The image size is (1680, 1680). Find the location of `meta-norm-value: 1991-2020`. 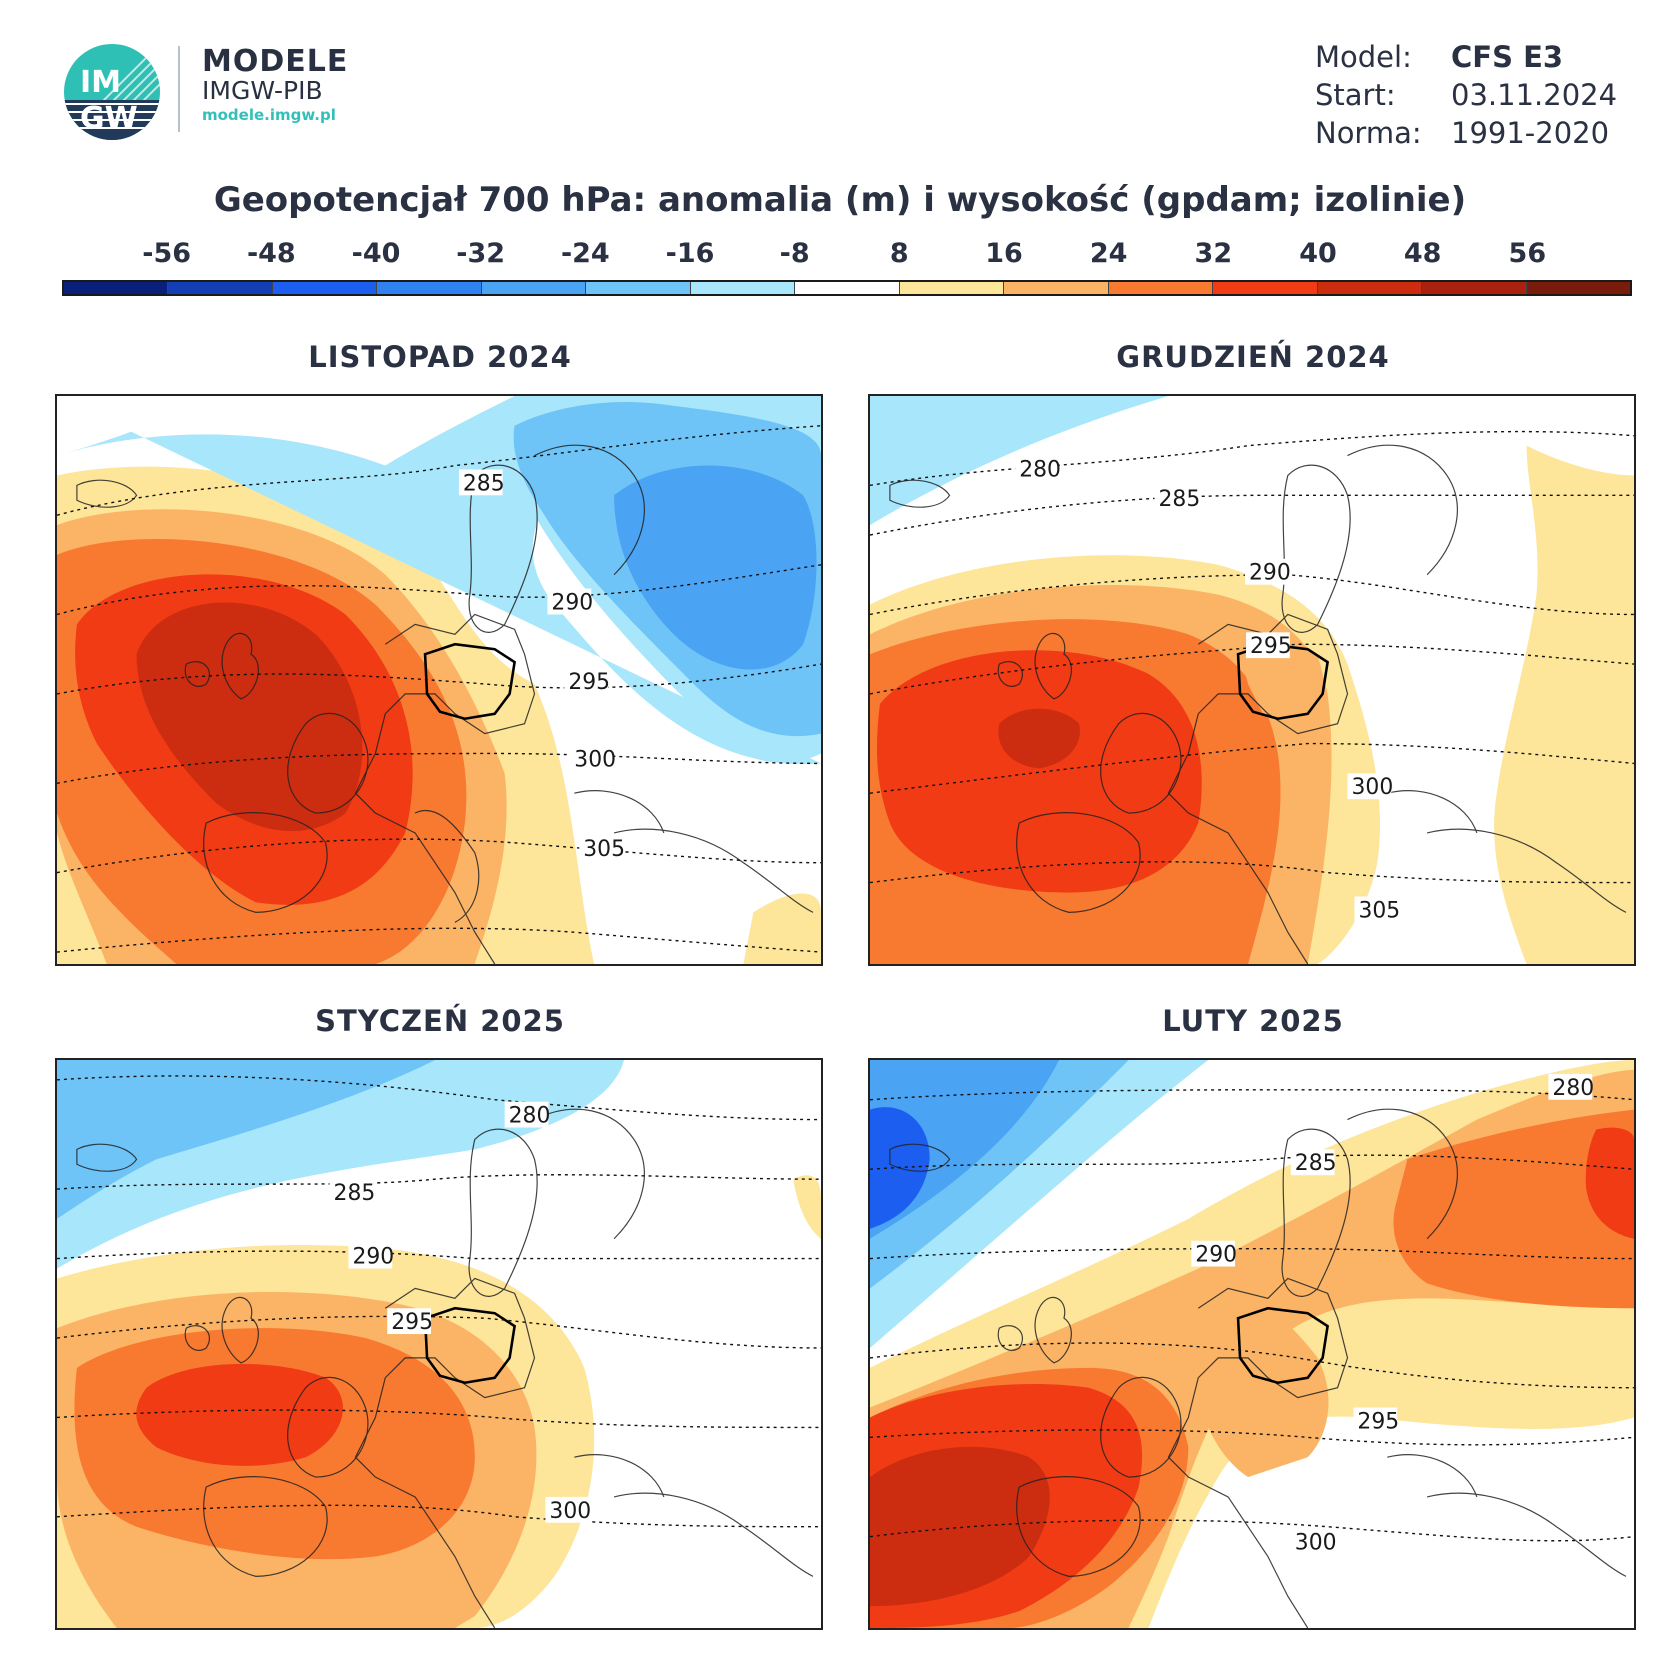

meta-norm-value: 1991-2020 is located at coordinates (1530, 133).